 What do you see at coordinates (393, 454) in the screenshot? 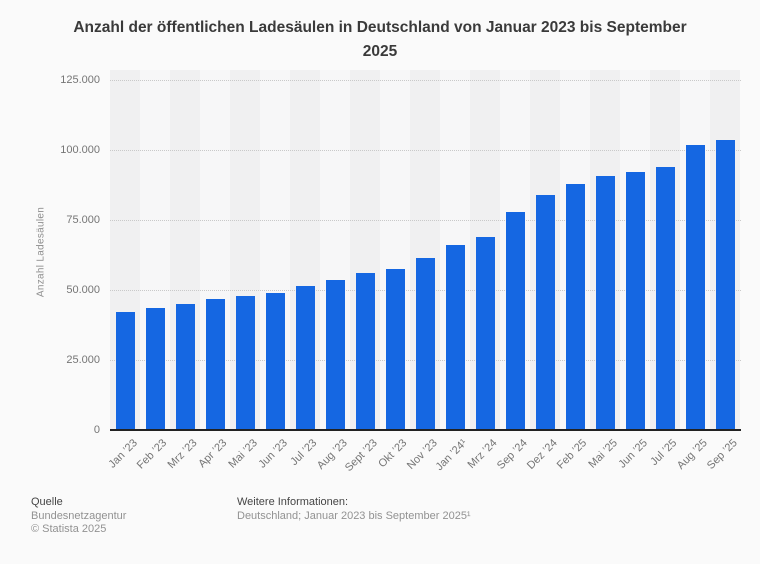
I see `x-axis-tick-label: Okt ’23` at bounding box center [393, 454].